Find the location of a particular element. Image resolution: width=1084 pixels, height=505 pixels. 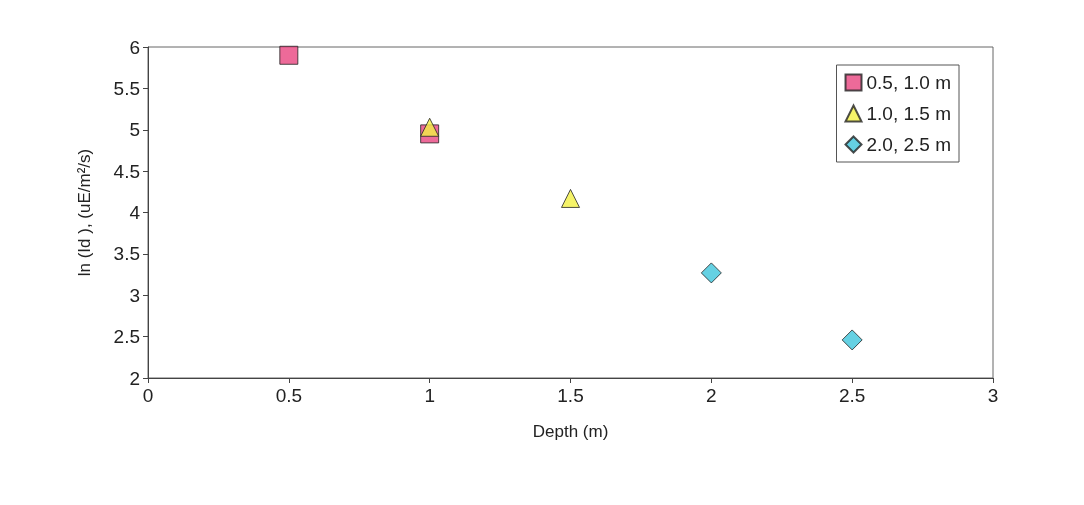

y-tick-label: 3.5 is located at coordinates (126, 254).